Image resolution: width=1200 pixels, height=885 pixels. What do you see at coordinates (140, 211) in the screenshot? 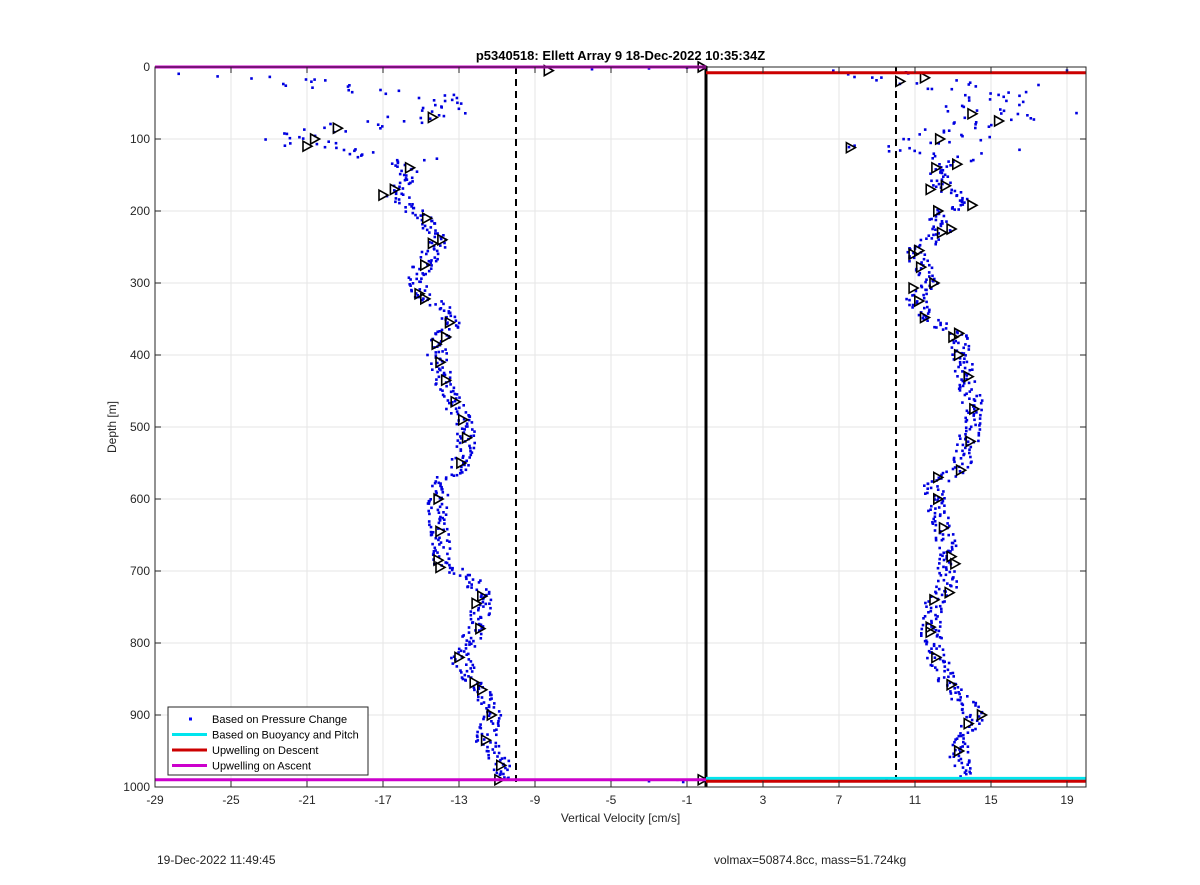
I see `y-tick-label: 200` at bounding box center [140, 211].